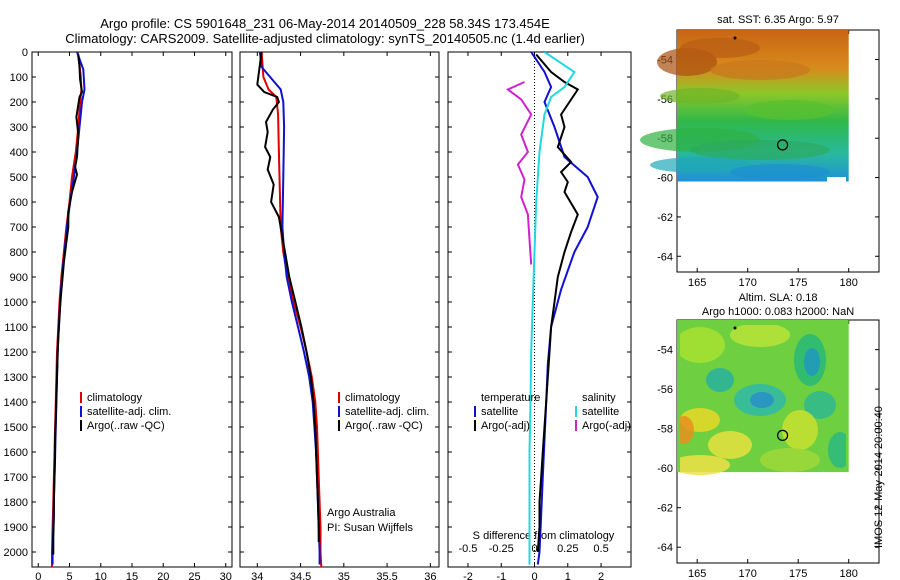  I want to click on stick-label: -0.25, so click(501, 549).